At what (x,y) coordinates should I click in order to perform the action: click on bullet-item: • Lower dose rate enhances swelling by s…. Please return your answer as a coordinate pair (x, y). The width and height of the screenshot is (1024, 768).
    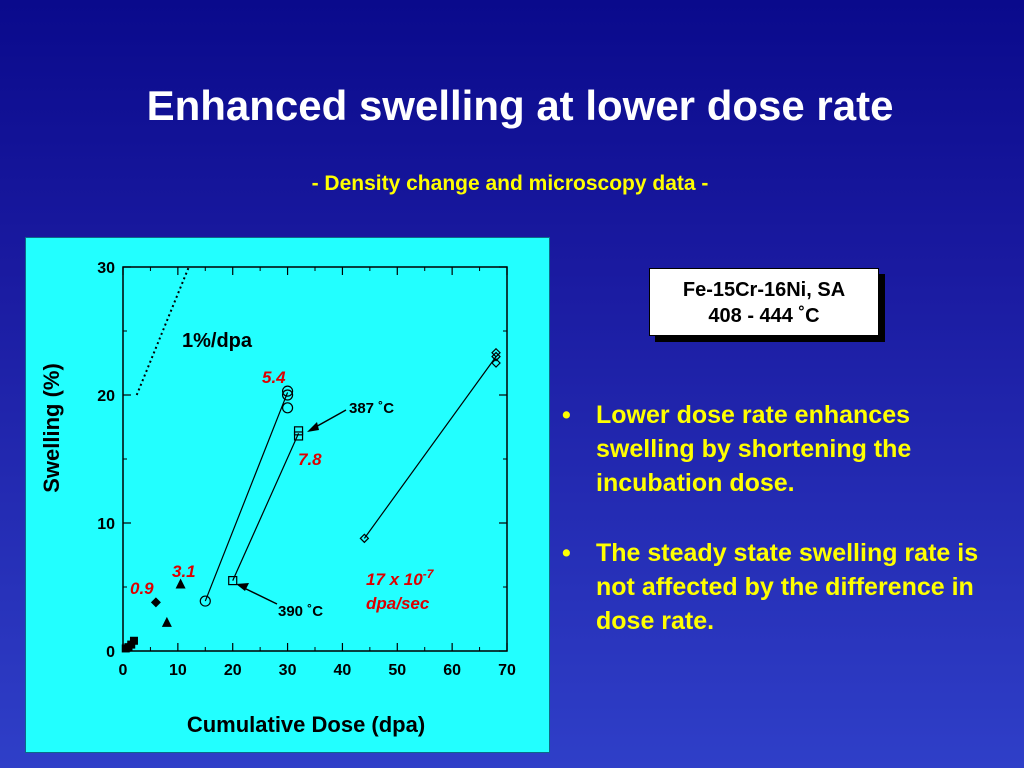
    Looking at the image, I should click on (783, 449).